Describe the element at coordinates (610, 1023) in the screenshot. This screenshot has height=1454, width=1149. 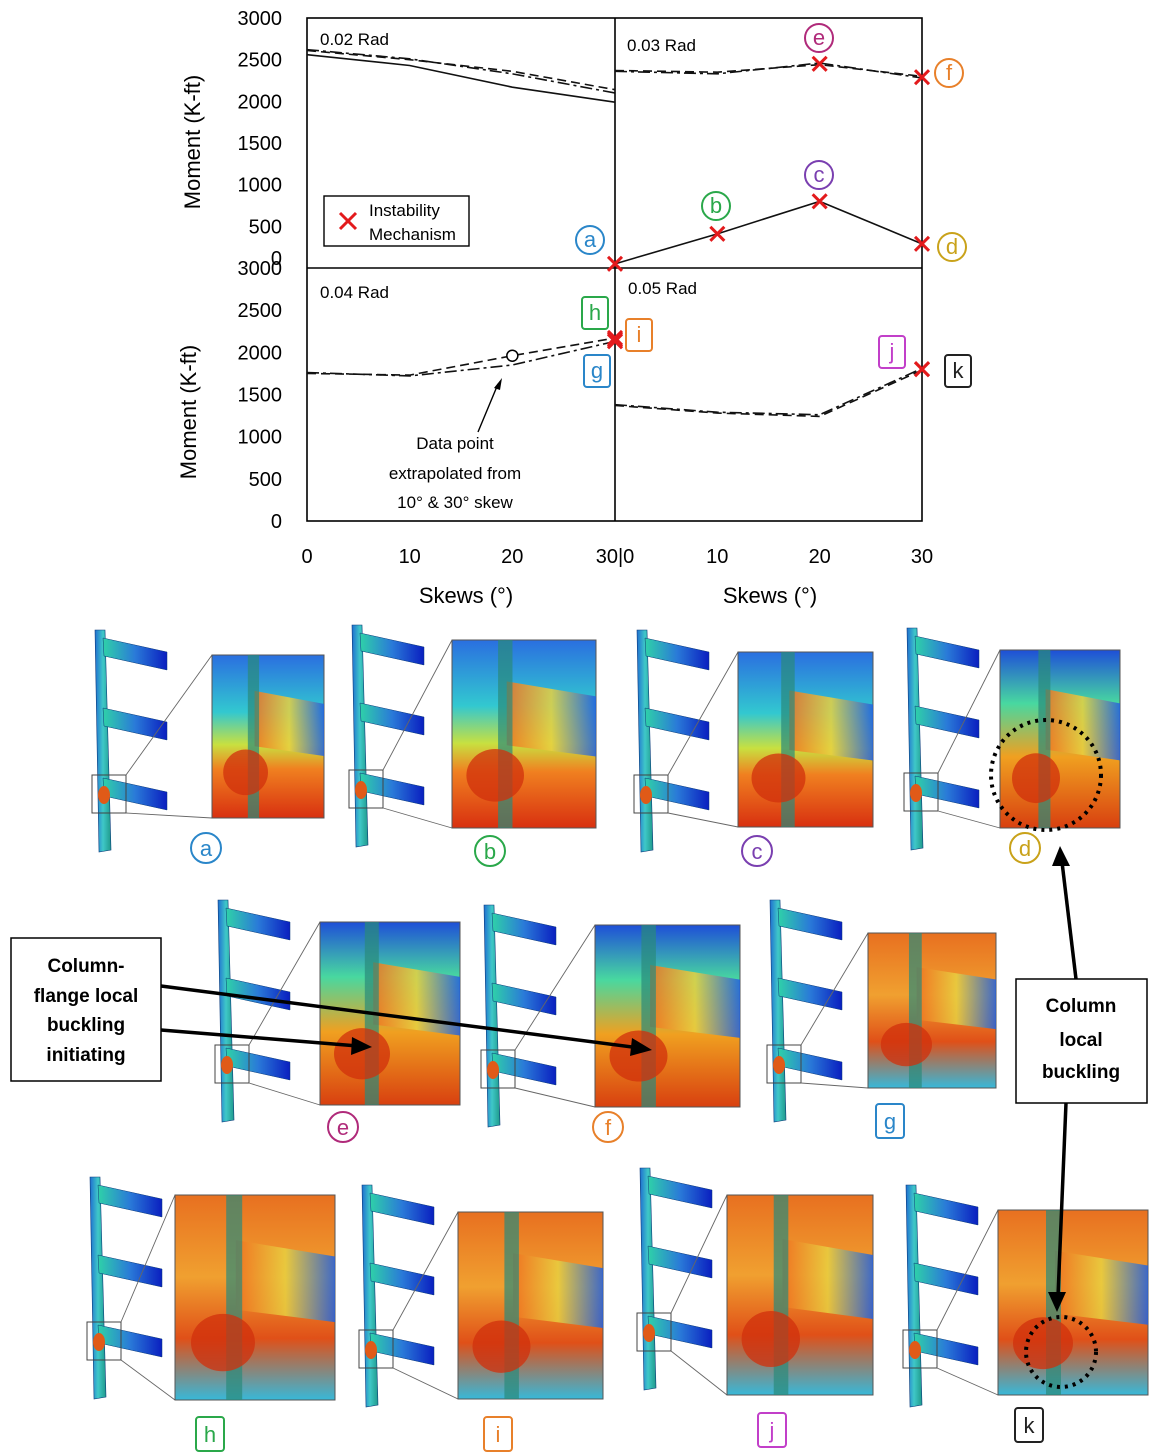
I see `fea-thumbnail: f` at that location.